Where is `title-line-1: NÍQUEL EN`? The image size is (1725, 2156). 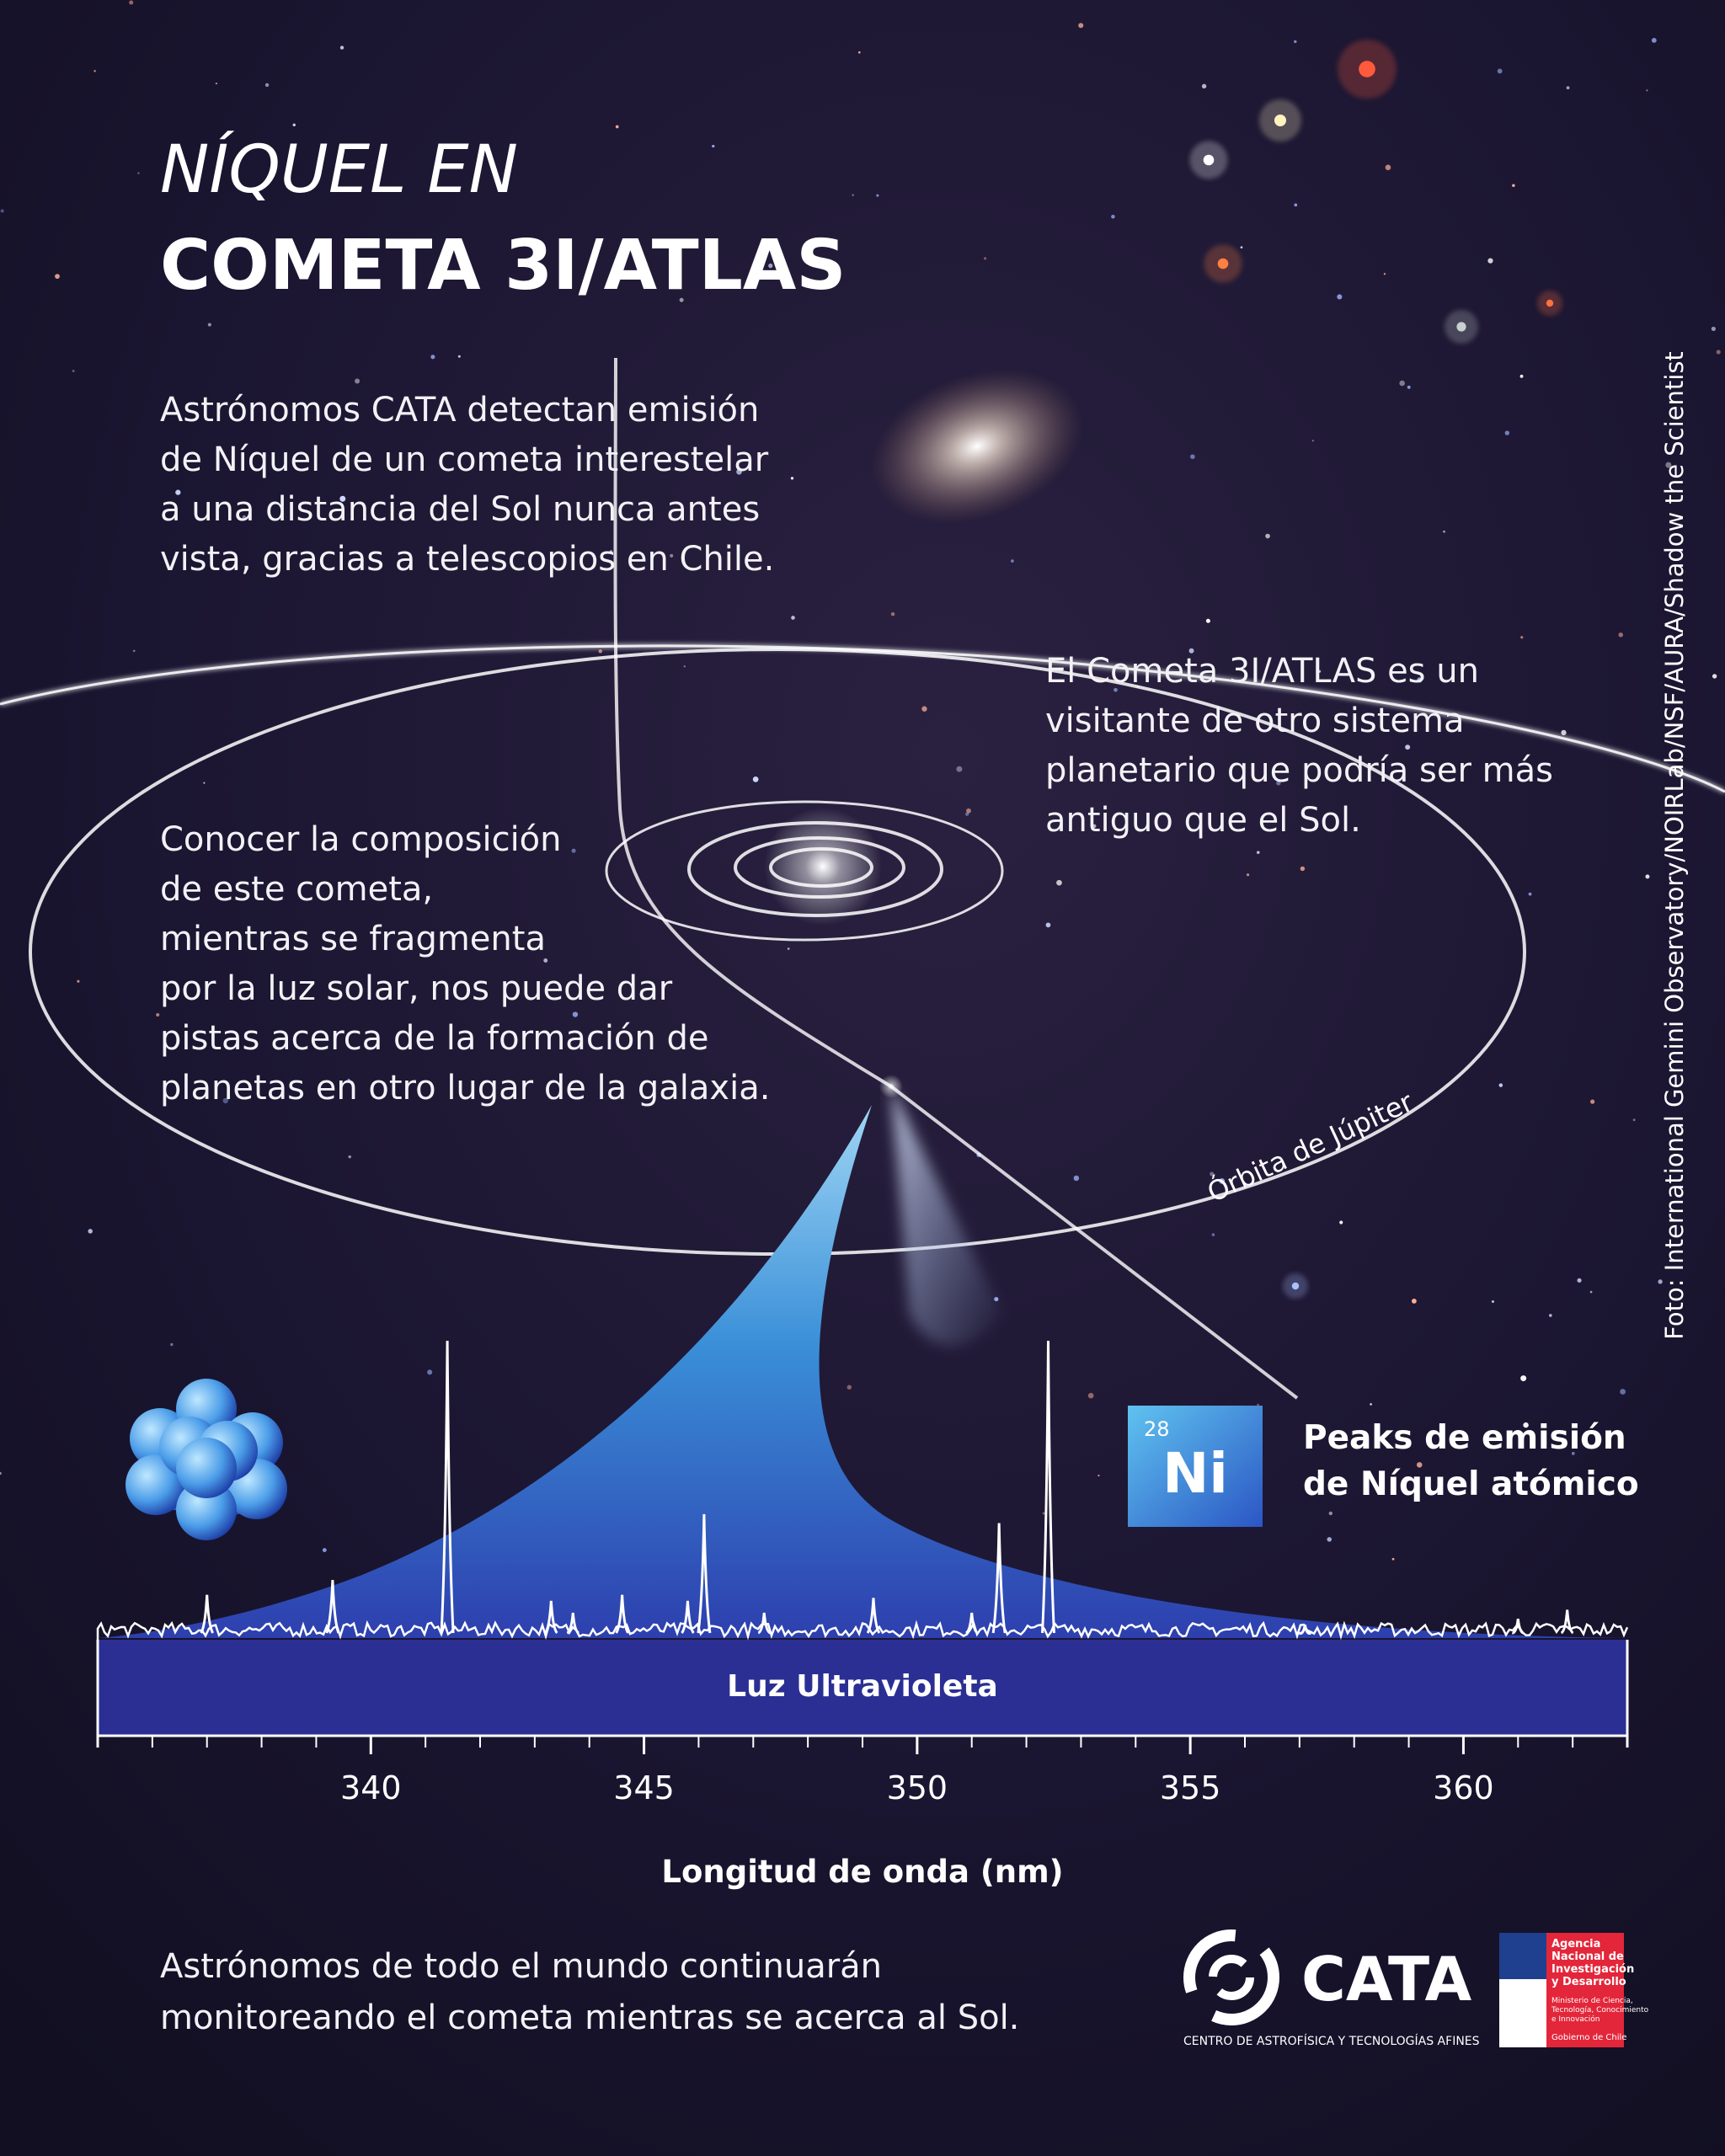
title-line-1: NÍQUEL EN is located at coordinates (339, 169).